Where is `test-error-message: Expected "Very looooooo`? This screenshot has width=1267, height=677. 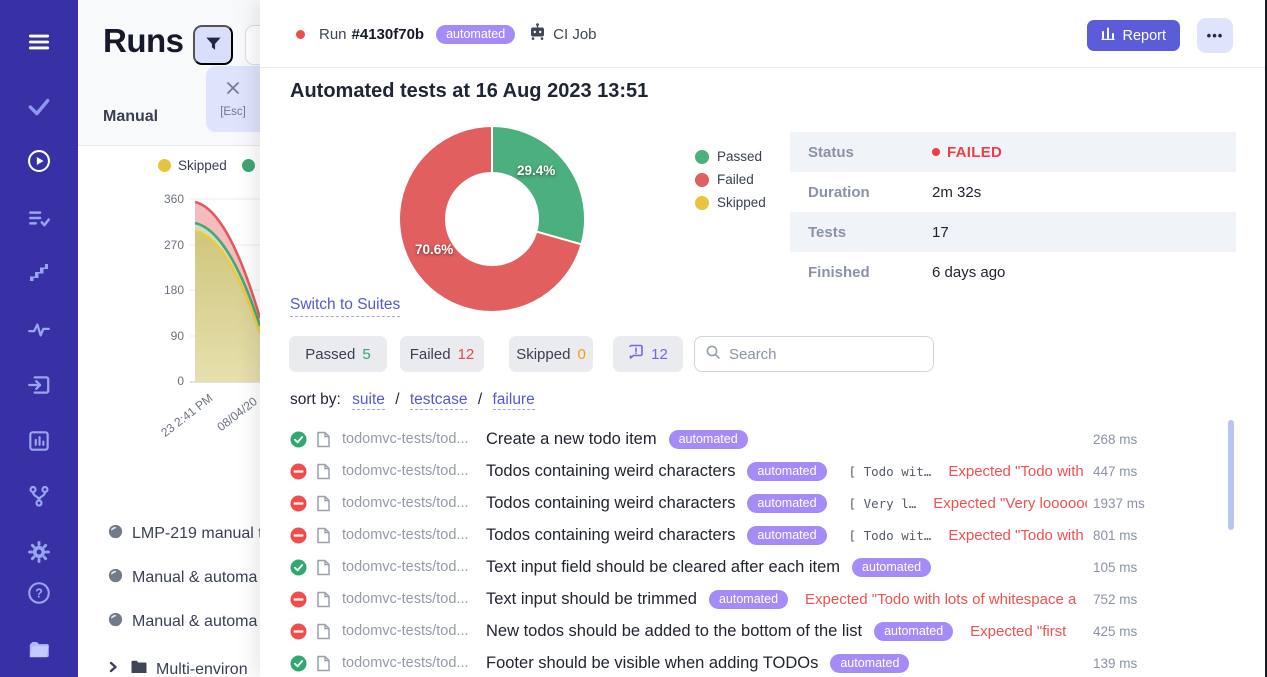
test-error-message: Expected "Very looooooo is located at coordinates (1010, 503).